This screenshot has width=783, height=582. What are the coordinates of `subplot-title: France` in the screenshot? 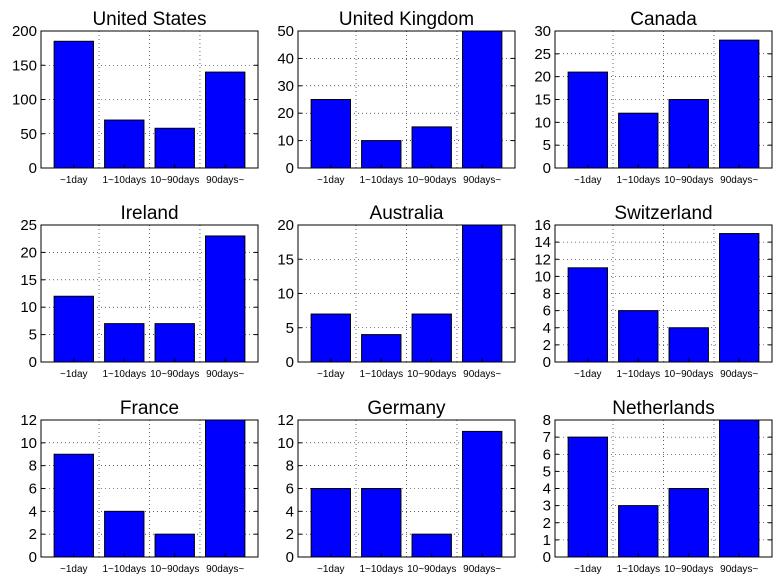 It's located at (149, 408).